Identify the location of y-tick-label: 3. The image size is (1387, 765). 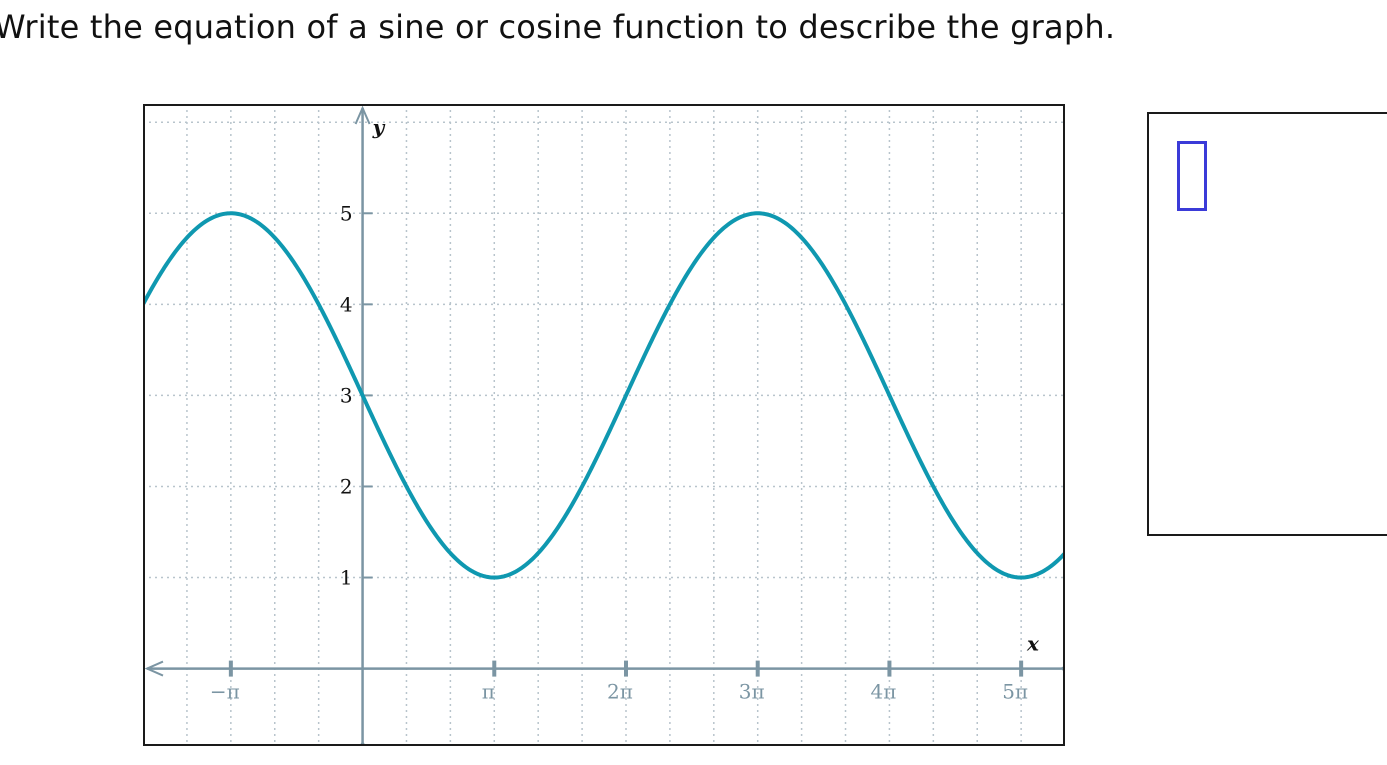
(346, 395).